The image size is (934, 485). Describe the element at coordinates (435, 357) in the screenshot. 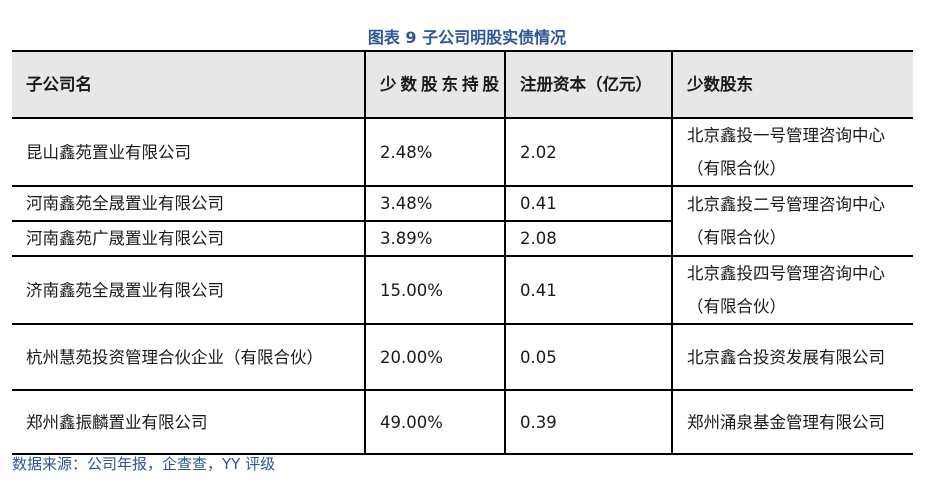

I see `cell-pct: 20.00%` at that location.